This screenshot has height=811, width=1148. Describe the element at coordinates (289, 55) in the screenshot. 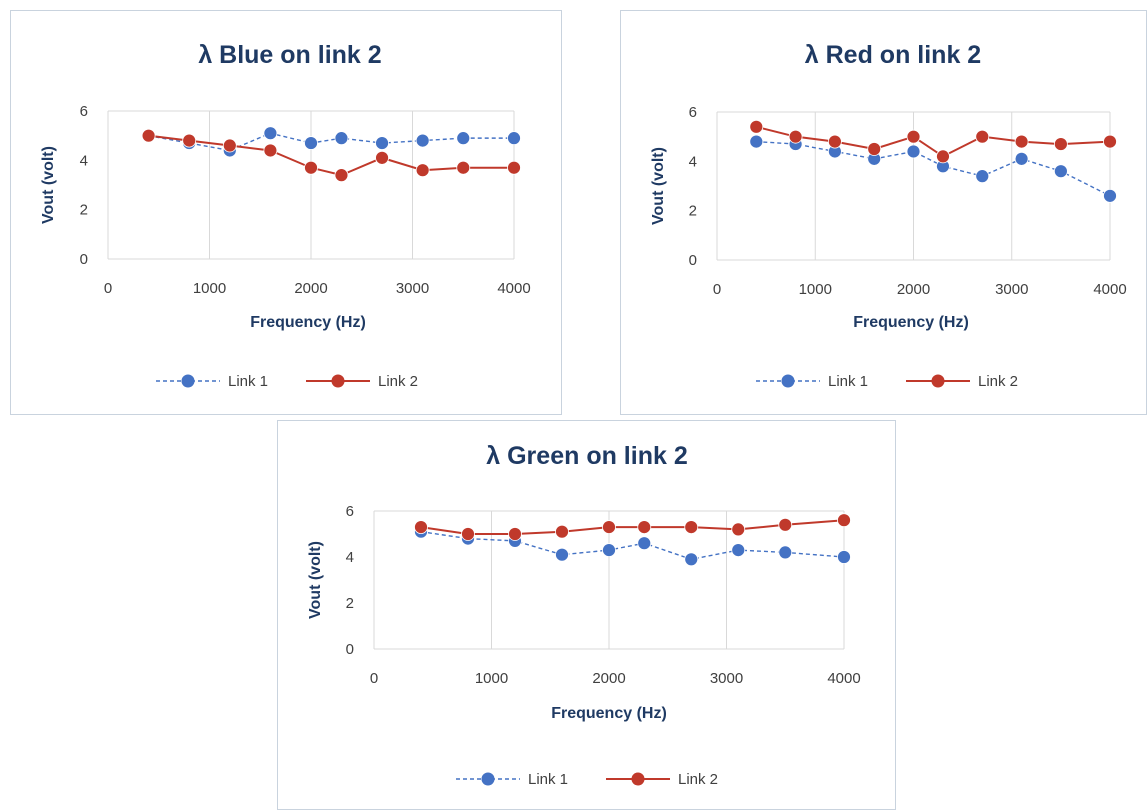

I see `chart-title: λ Blue on link 2` at that location.